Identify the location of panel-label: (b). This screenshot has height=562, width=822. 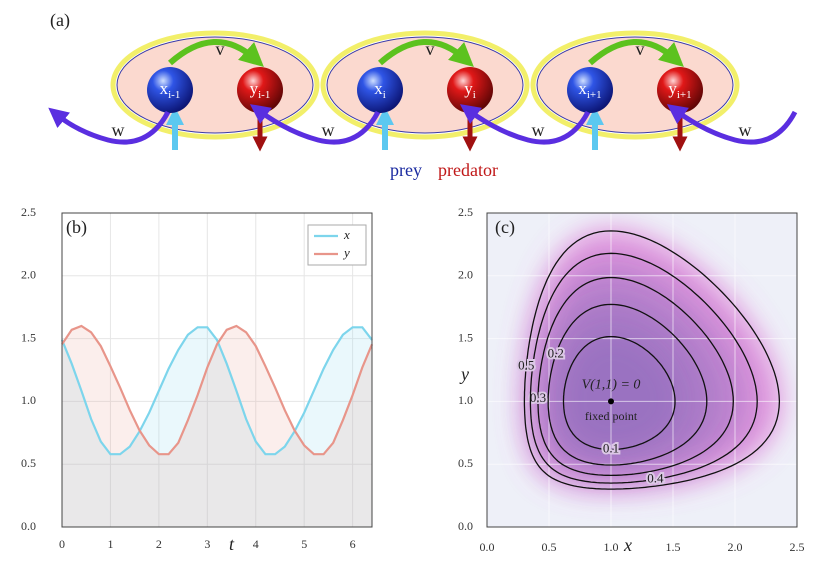
(76, 227).